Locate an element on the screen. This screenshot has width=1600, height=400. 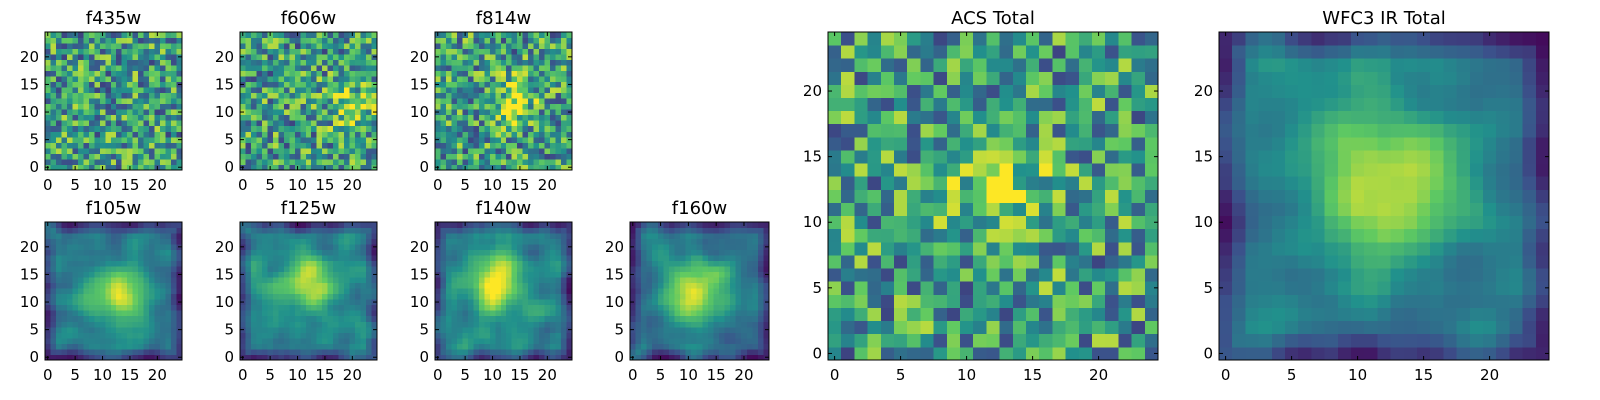
y-tick-label: 15 is located at coordinates (224, 84).